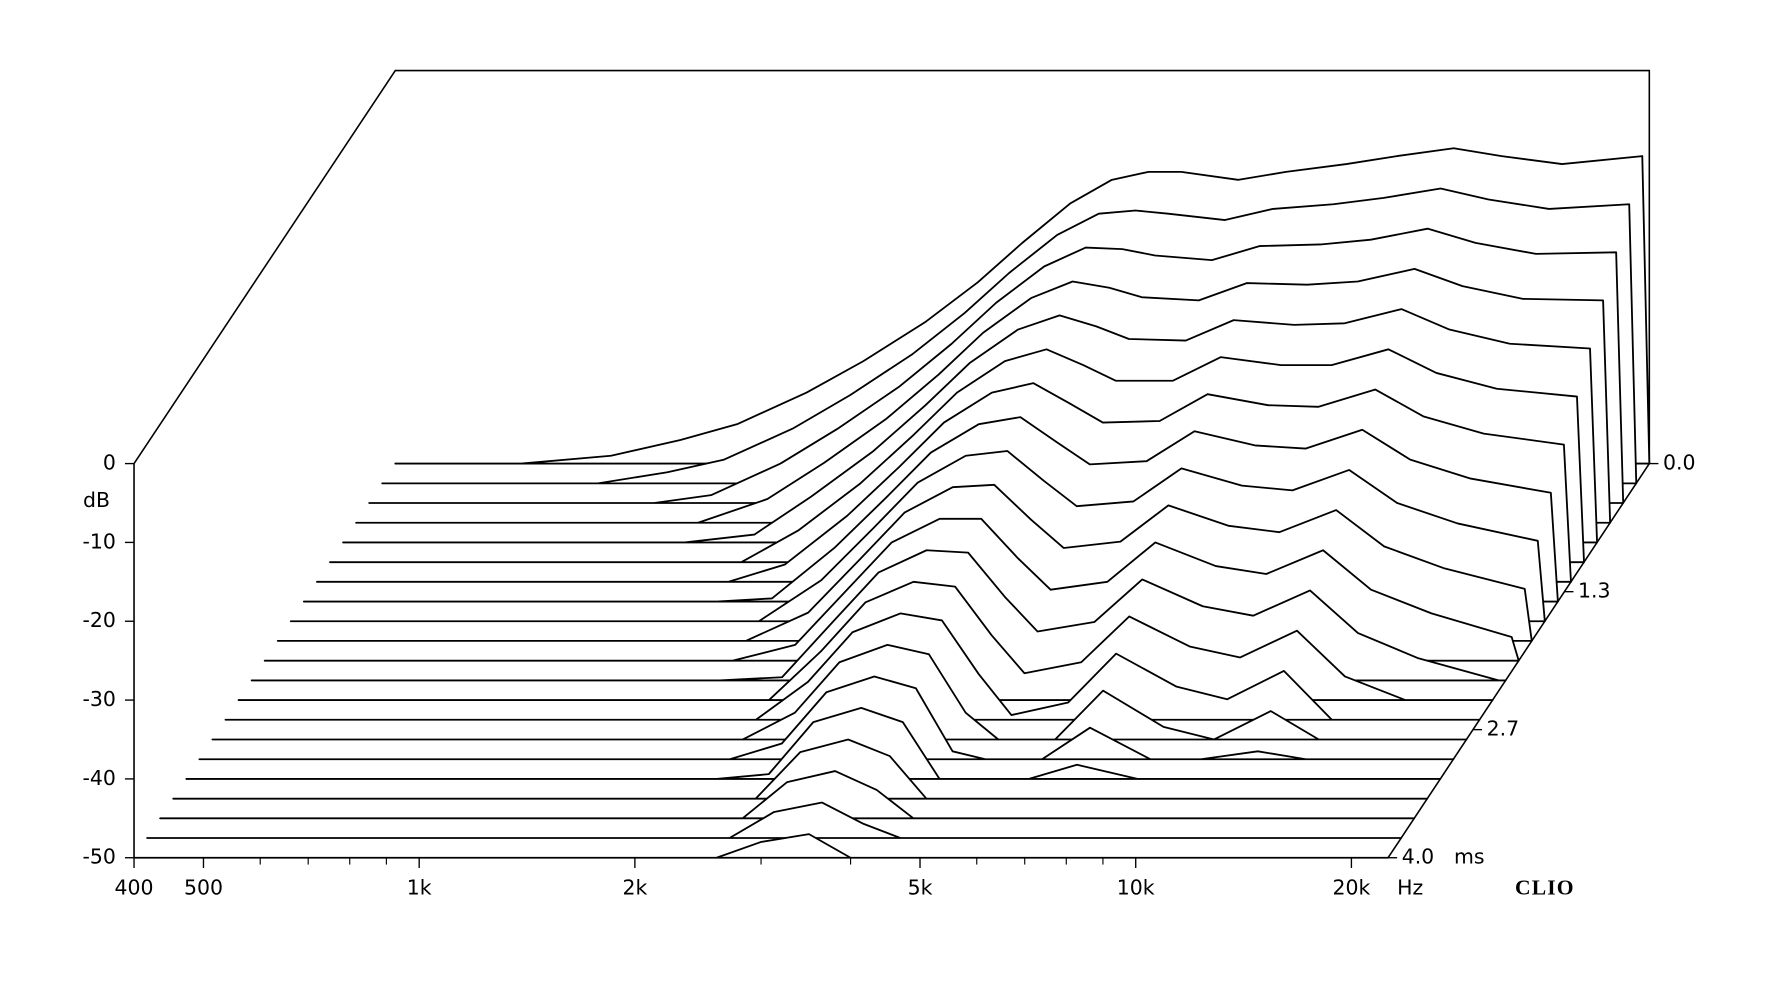 The image size is (1772, 1001). I want to click on z-axis-label: ms, so click(1469, 857).